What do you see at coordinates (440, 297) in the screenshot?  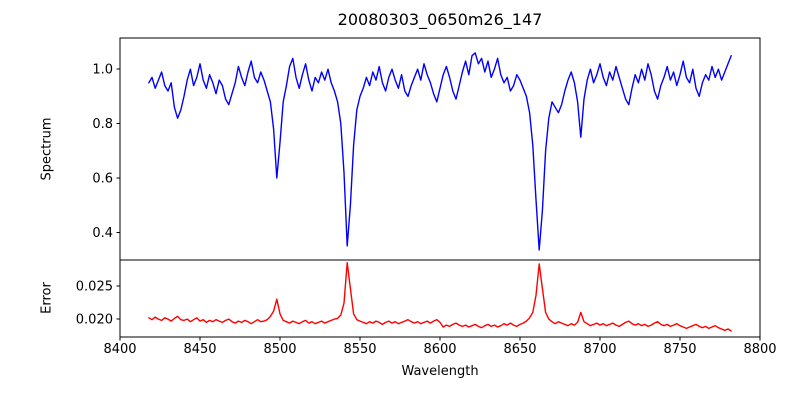 I see `error-line` at bounding box center [440, 297].